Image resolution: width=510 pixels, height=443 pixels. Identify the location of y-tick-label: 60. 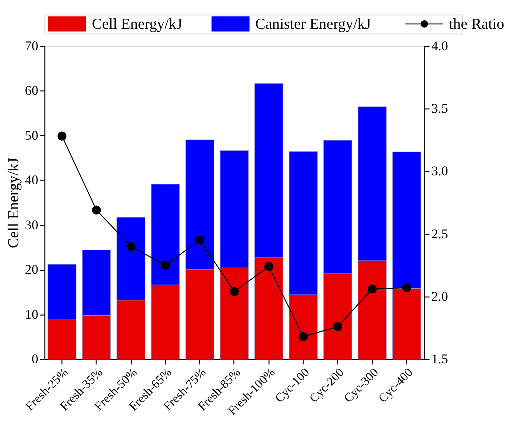
(32, 90).